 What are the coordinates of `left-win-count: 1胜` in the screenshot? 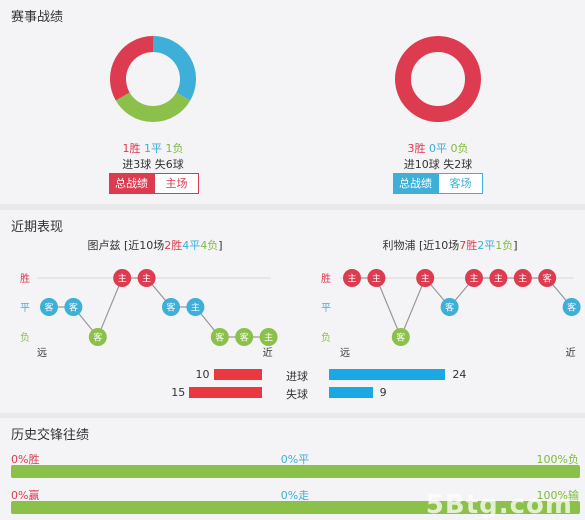 It's located at (131, 148).